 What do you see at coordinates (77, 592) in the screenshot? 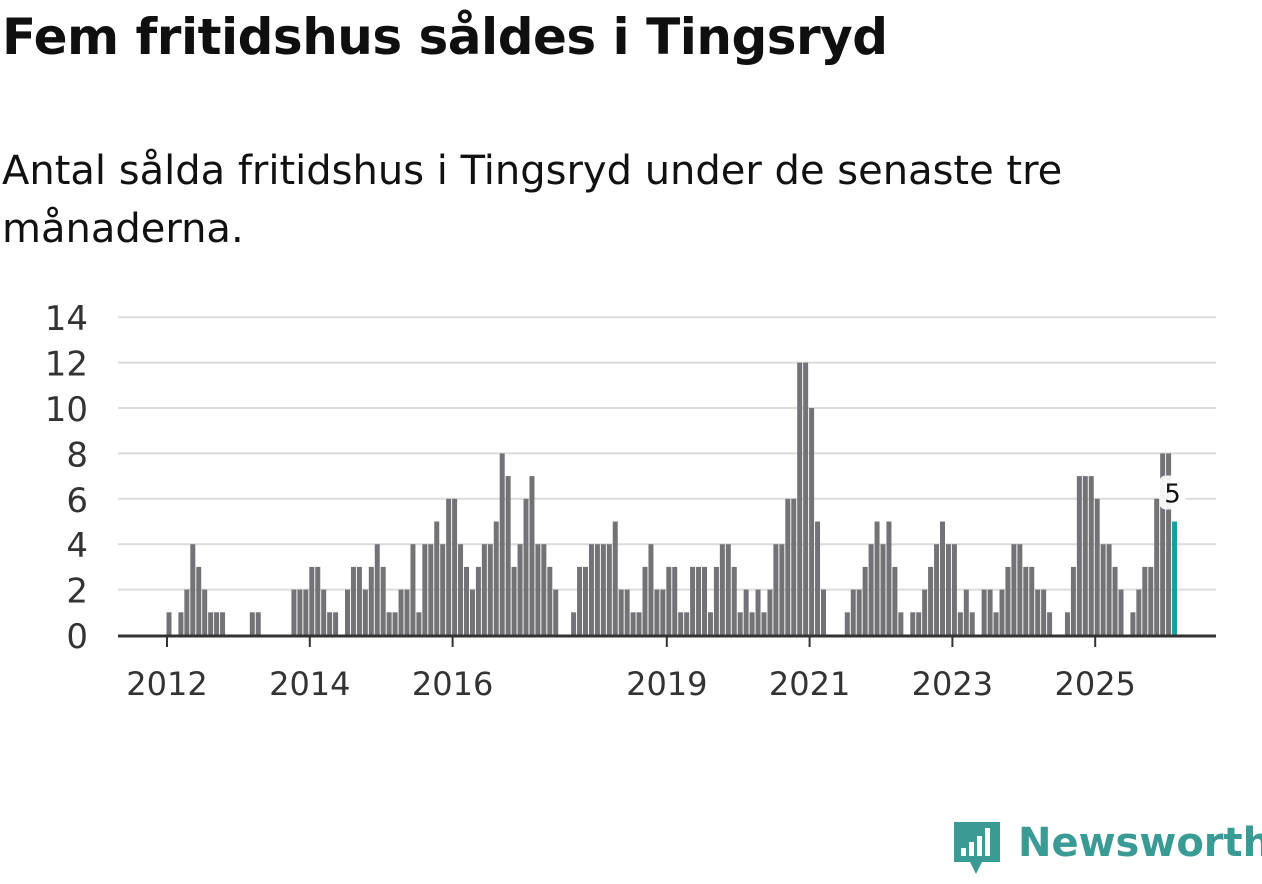
I see `y-tick-label: 2` at bounding box center [77, 592].